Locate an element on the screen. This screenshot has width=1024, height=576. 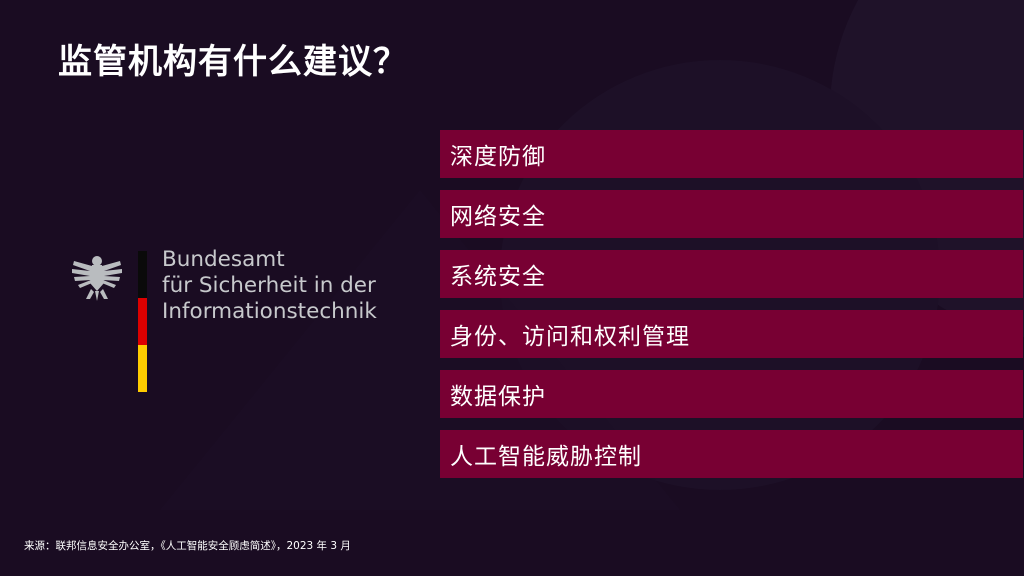
recommendation-item: 网络安全 is located at coordinates (731, 214).